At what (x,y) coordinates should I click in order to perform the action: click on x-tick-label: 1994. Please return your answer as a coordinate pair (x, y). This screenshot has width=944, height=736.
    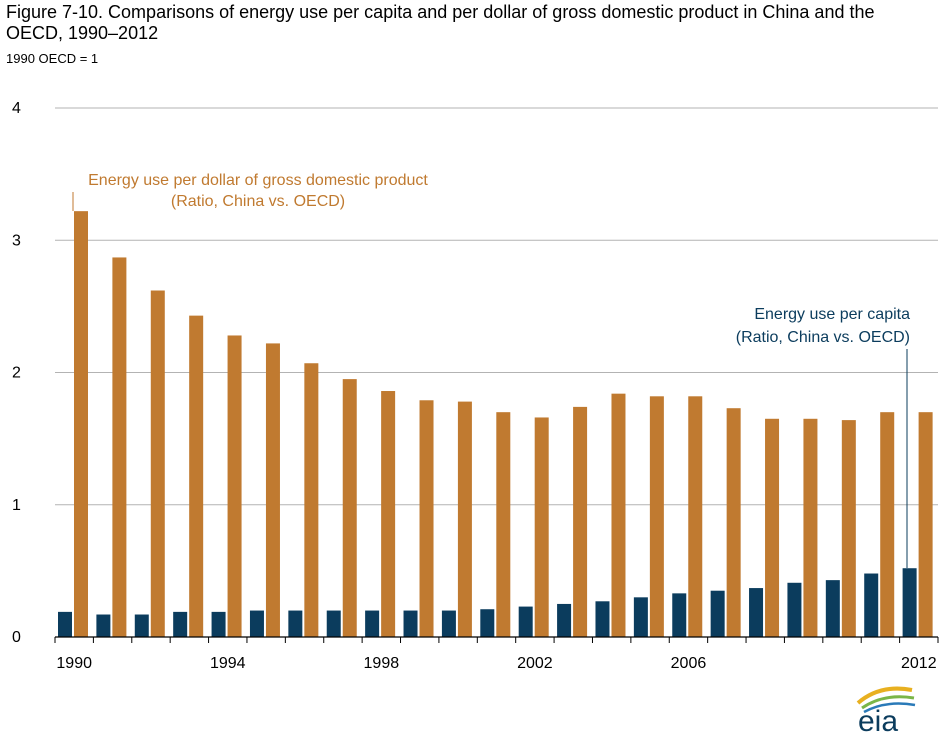
    Looking at the image, I should click on (228, 663).